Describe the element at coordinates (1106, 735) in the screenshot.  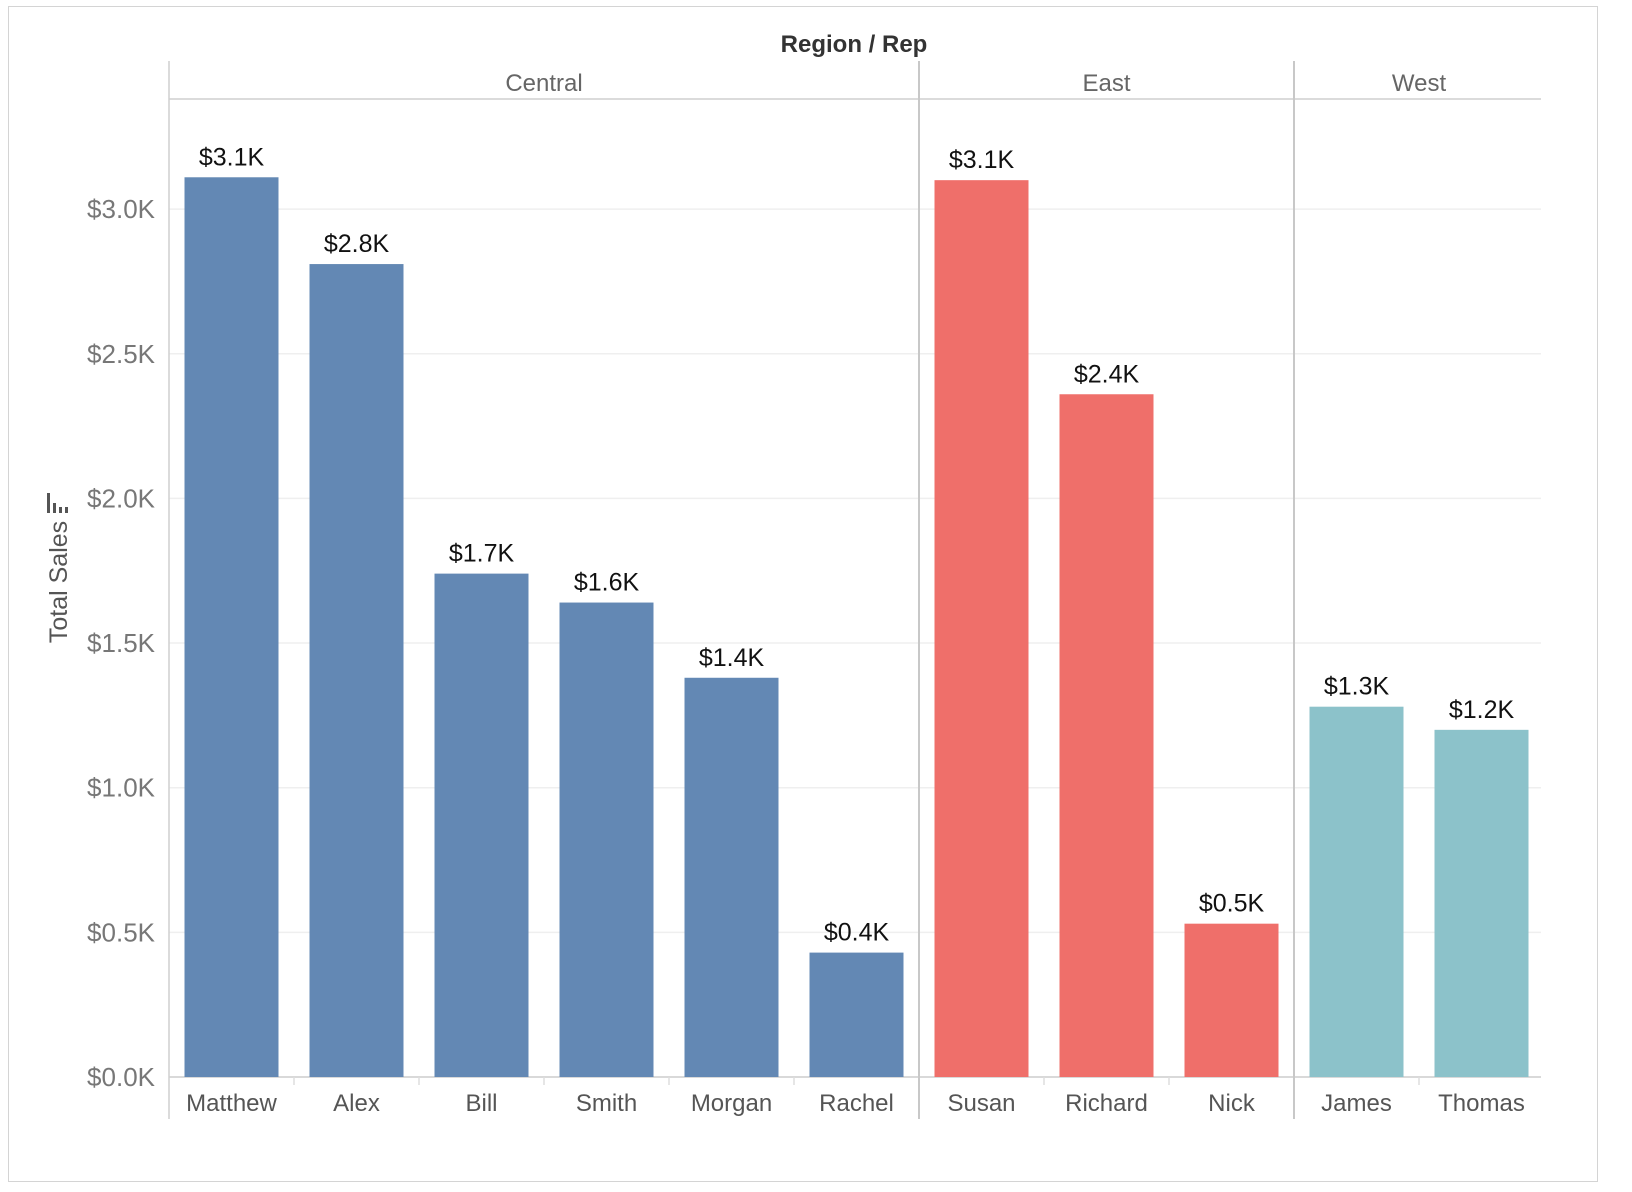
I see `bar-richard` at that location.